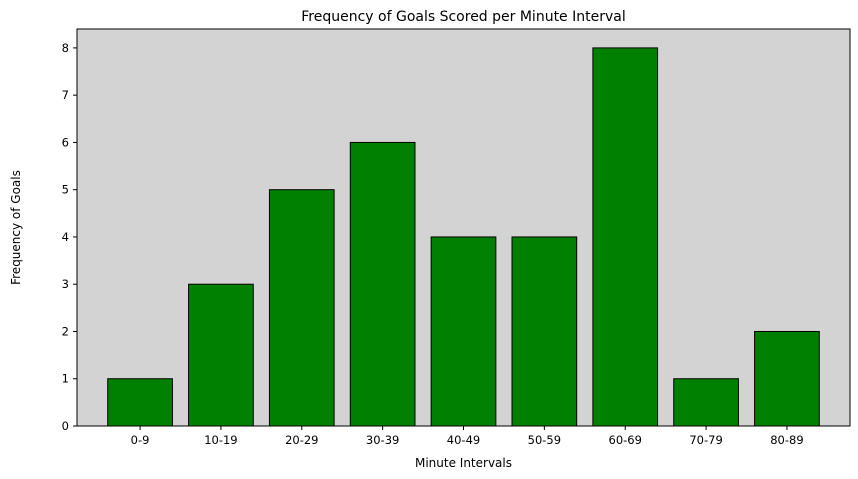 The height and width of the screenshot is (479, 858). Describe the element at coordinates (463, 440) in the screenshot. I see `x-tick-label: 40-49` at that location.